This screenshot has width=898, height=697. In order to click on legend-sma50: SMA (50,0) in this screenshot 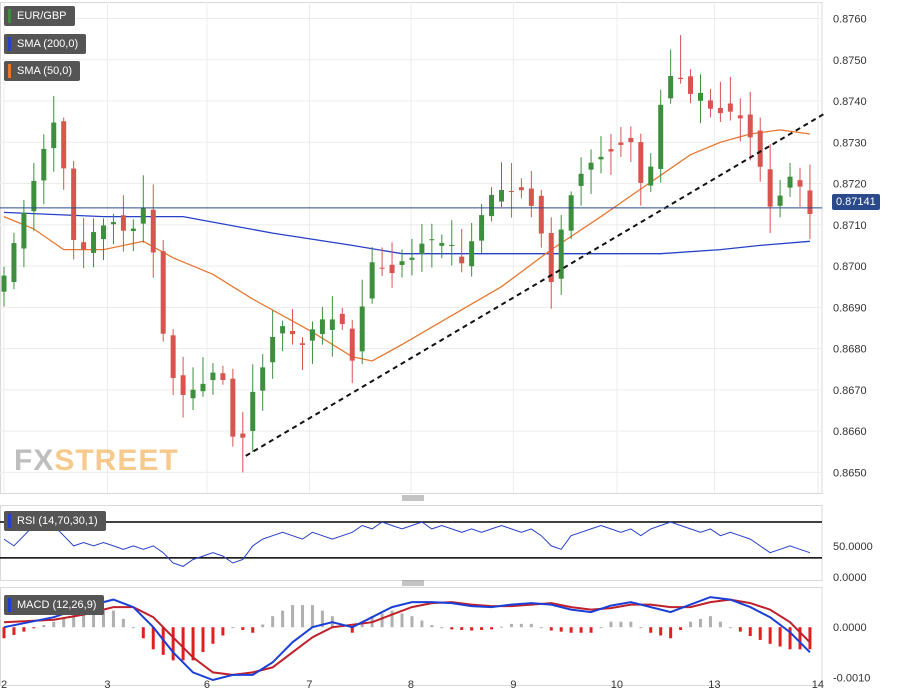, I will do `click(42, 71)`.